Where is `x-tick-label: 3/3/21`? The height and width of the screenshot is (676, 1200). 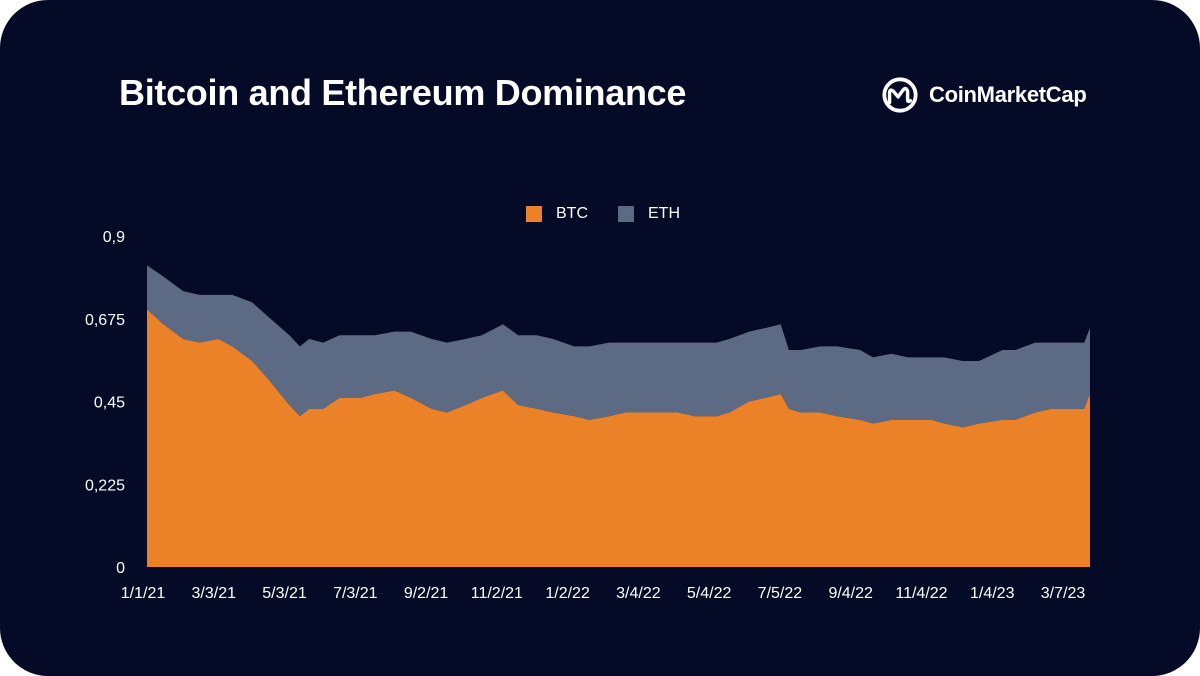 x-tick-label: 3/3/21 is located at coordinates (214, 593).